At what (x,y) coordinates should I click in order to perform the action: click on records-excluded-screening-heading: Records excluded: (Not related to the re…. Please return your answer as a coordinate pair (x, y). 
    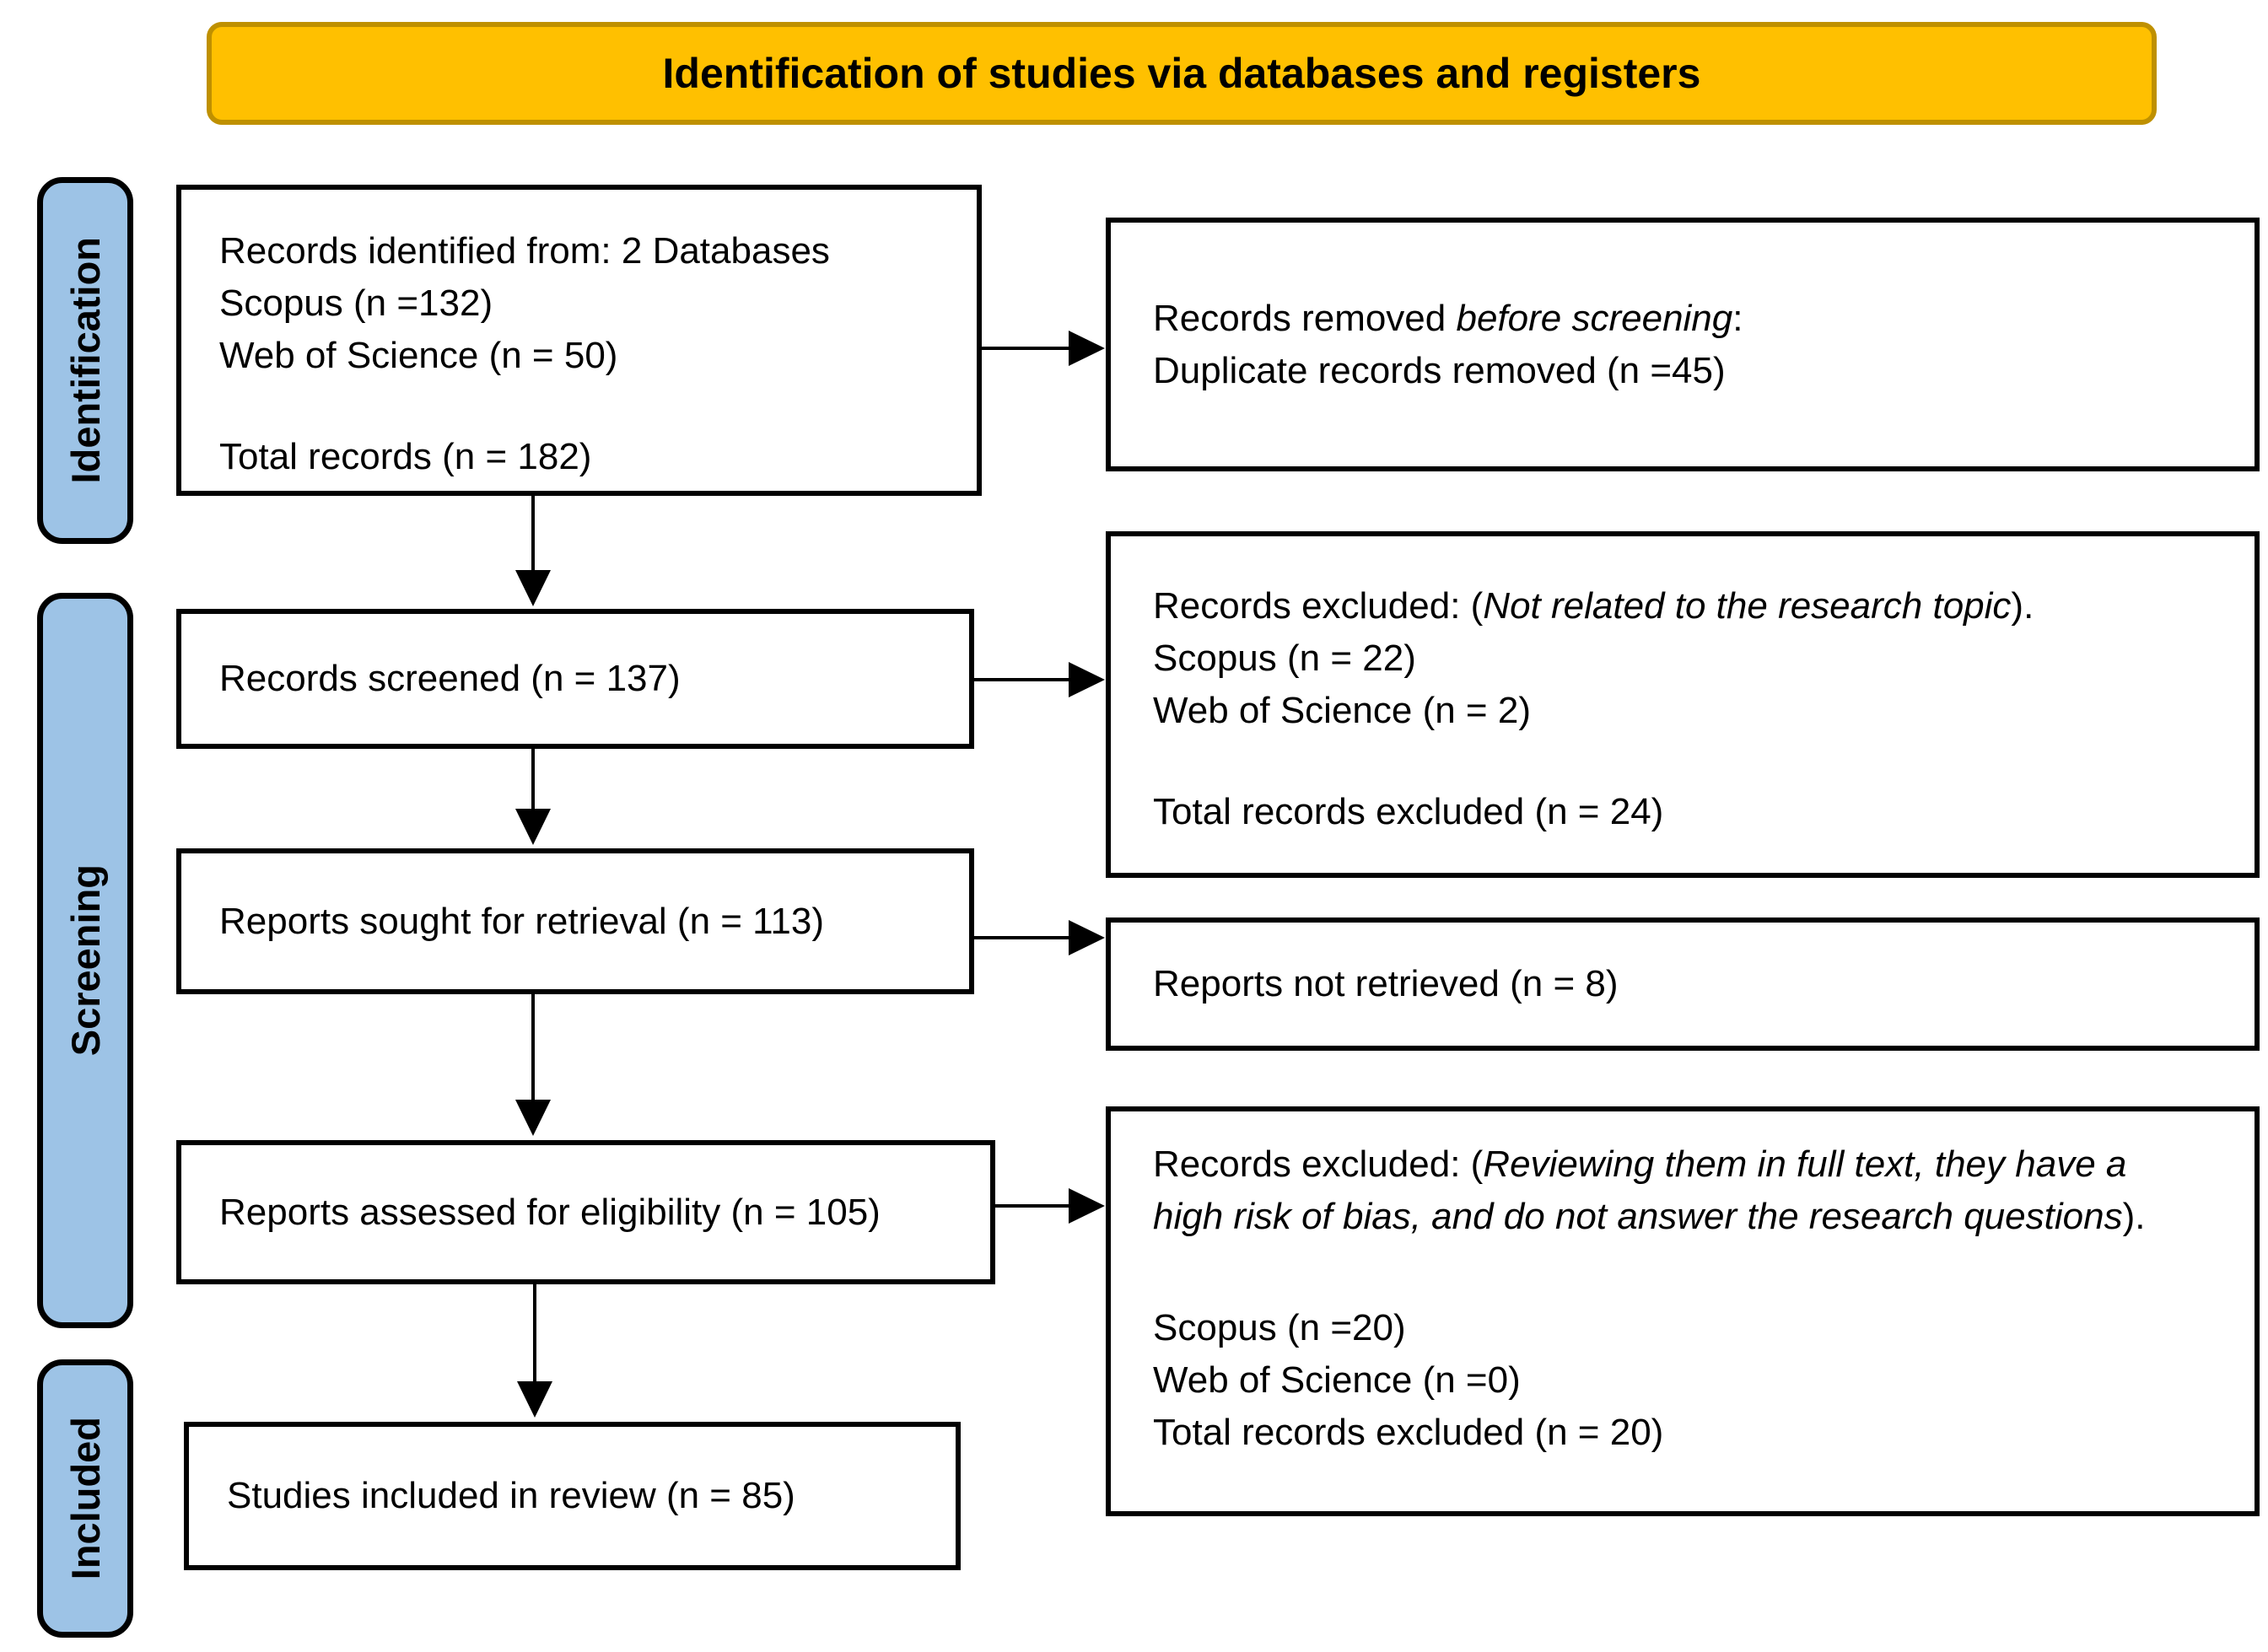
    Looking at the image, I should click on (1593, 606).